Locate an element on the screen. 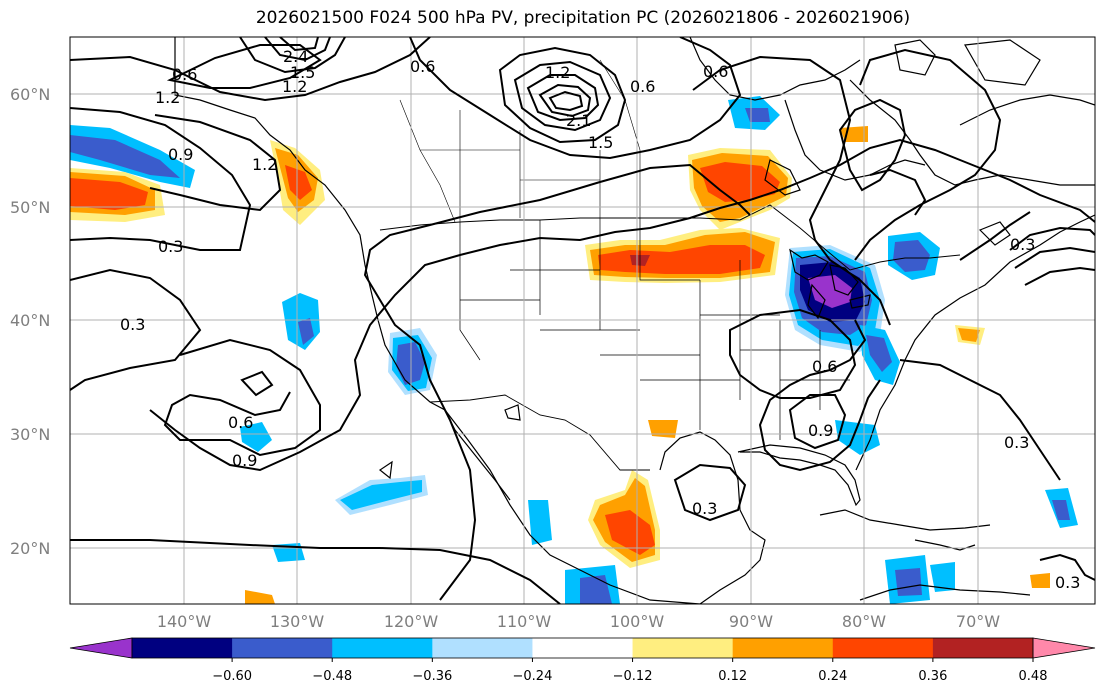  svg-text: 30°N is located at coordinates (30, 434).